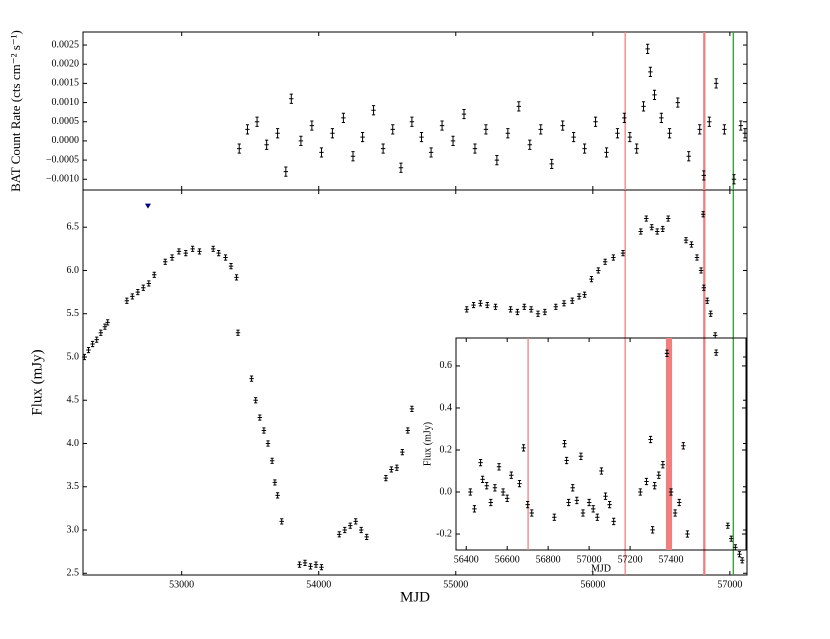  Describe the element at coordinates (73, 270) in the screenshot. I see `y-tick-label: 6.0` at that location.